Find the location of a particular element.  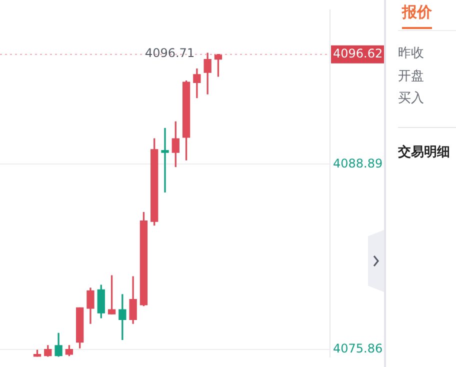

text: 报价 is located at coordinates (417, 12).